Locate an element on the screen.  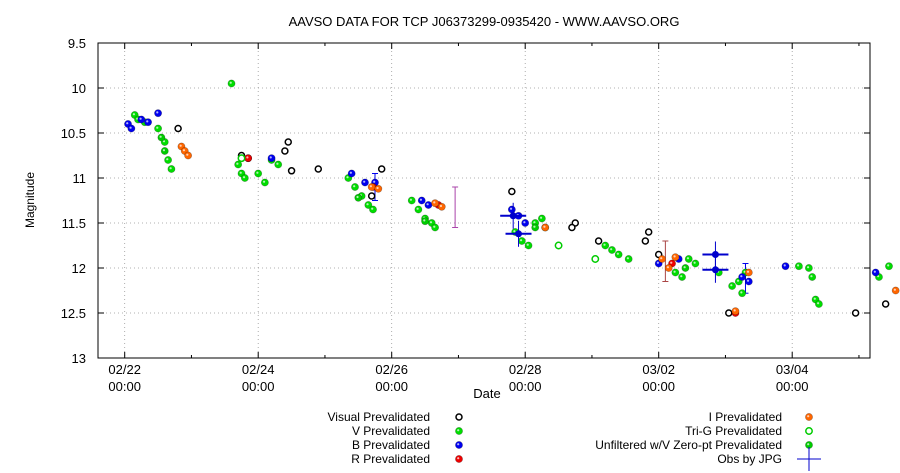
y-axis-label: Magnitude is located at coordinates (30, 200).